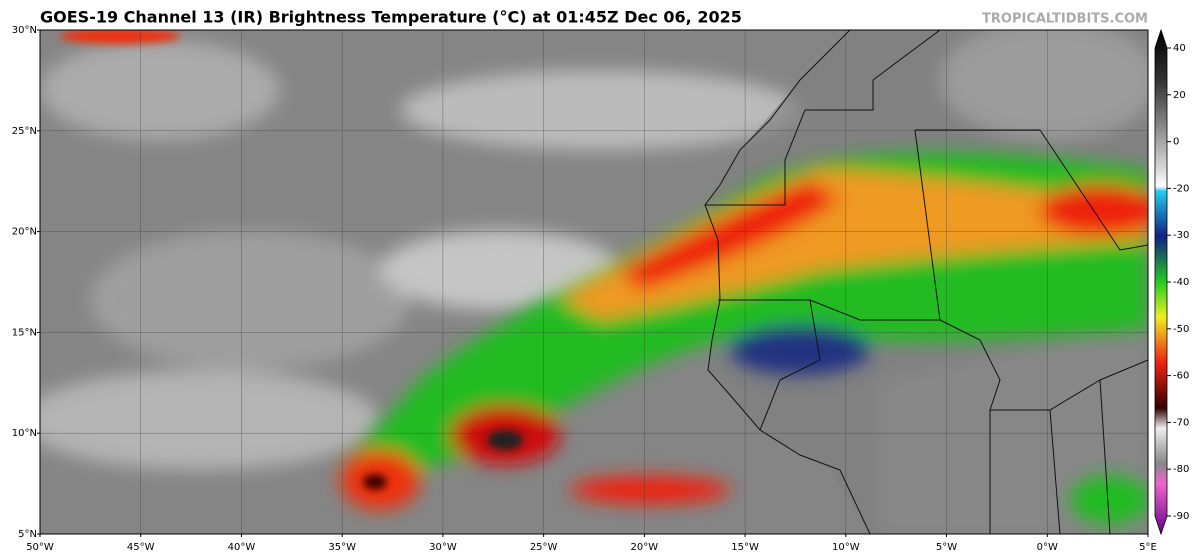 Image resolution: width=1200 pixels, height=557 pixels. I want to click on lon-label: 15°W, so click(745, 547).